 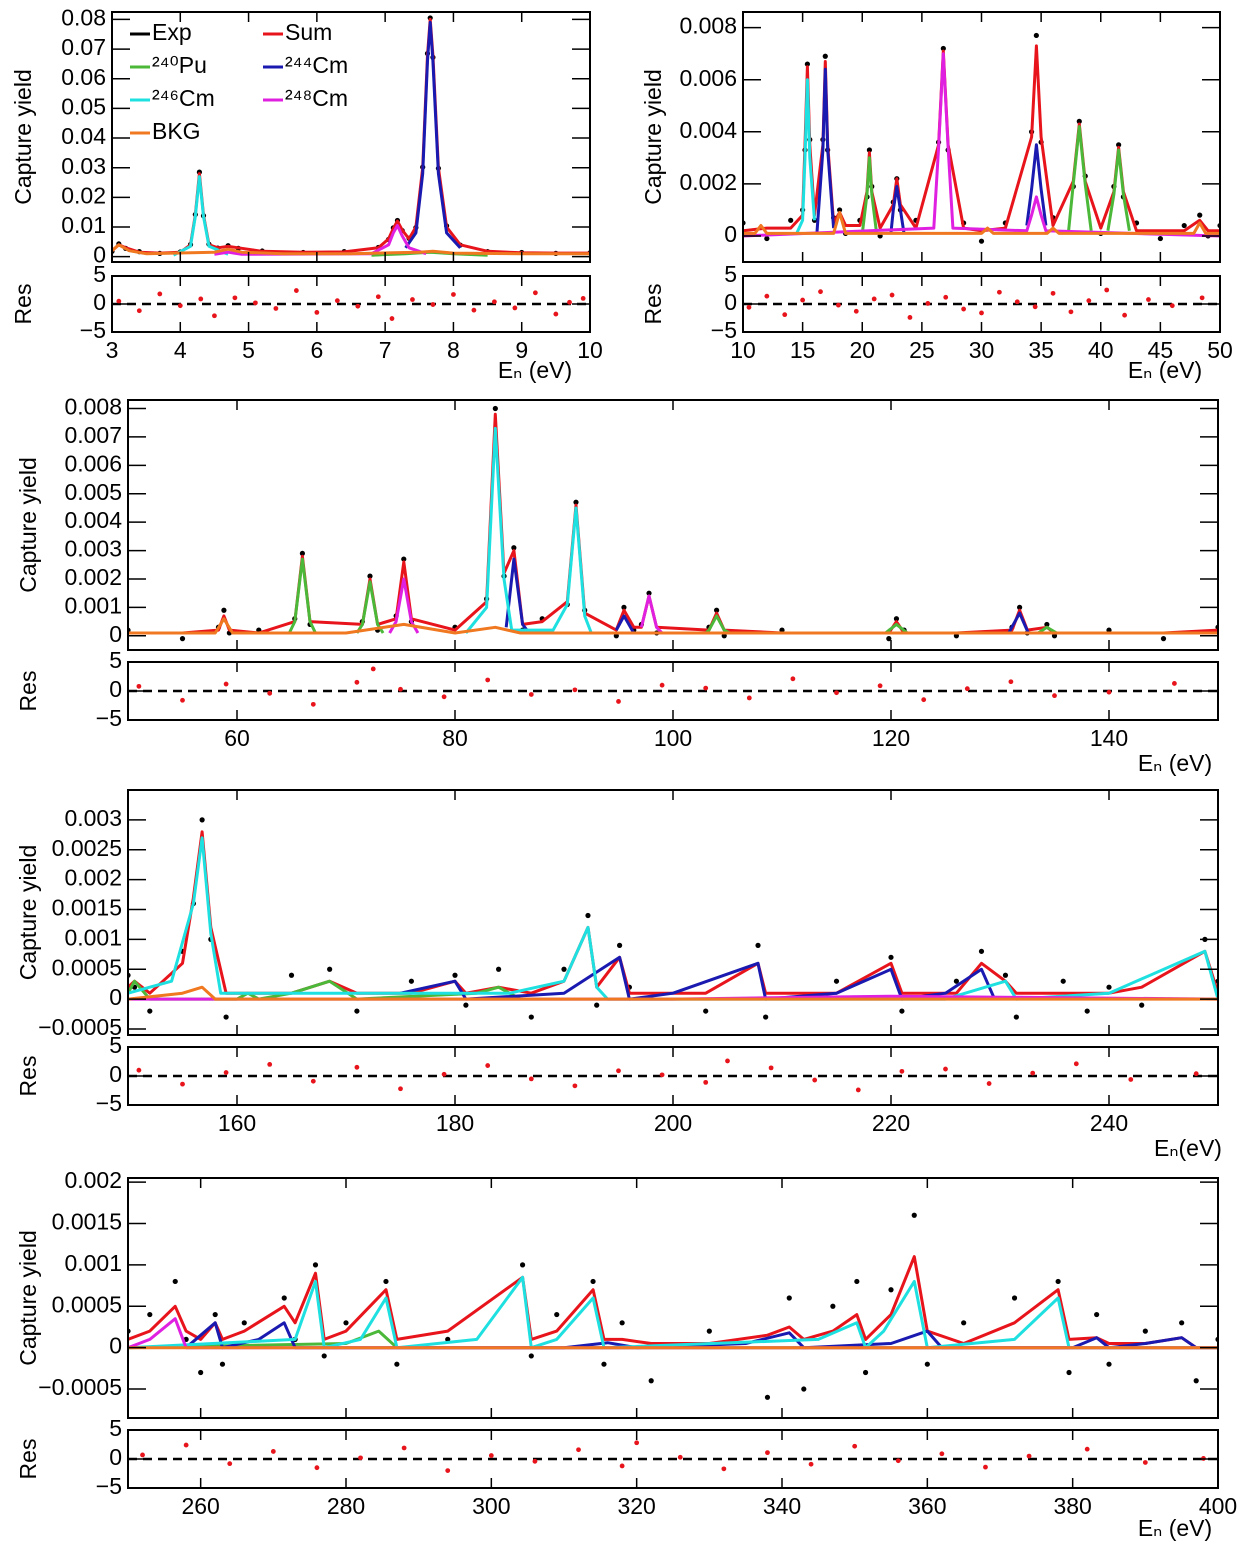 I want to click on x-tick-label: 8, so click(x=453, y=350).